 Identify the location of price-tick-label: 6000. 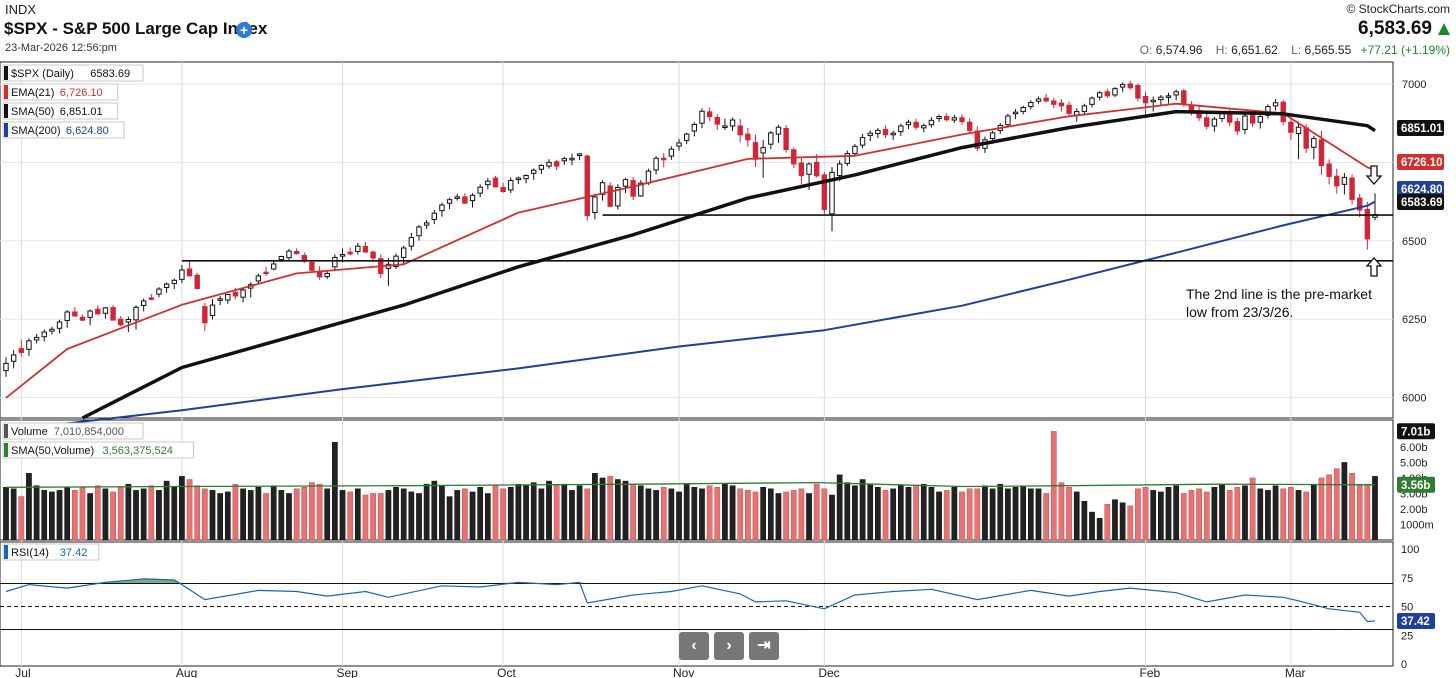
(1414, 399).